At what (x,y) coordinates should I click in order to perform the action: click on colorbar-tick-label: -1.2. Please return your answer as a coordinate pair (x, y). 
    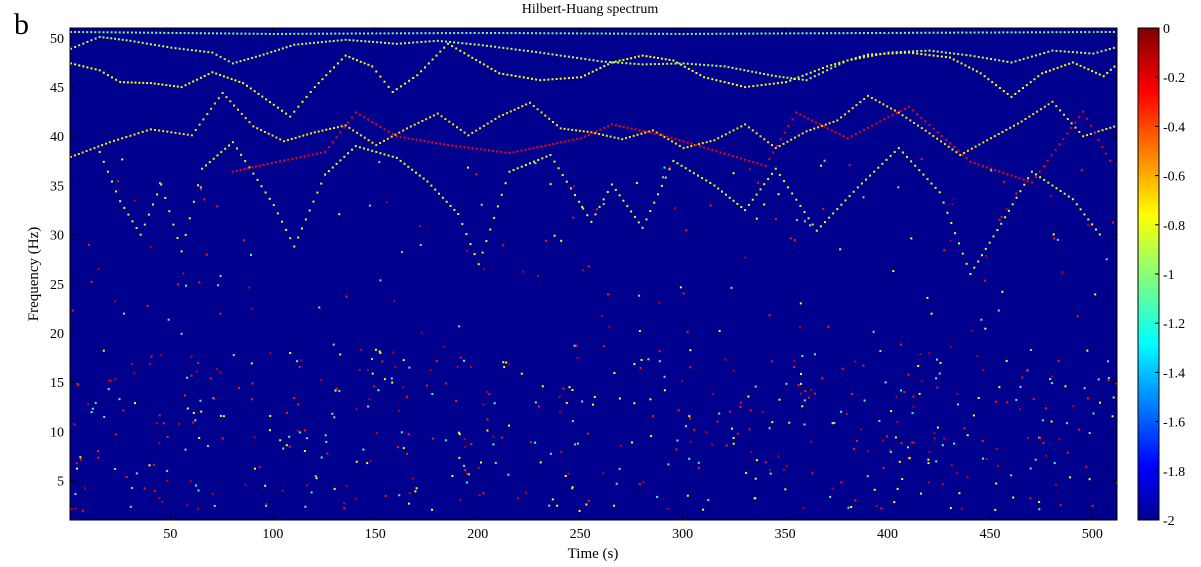
    Looking at the image, I should click on (1174, 324).